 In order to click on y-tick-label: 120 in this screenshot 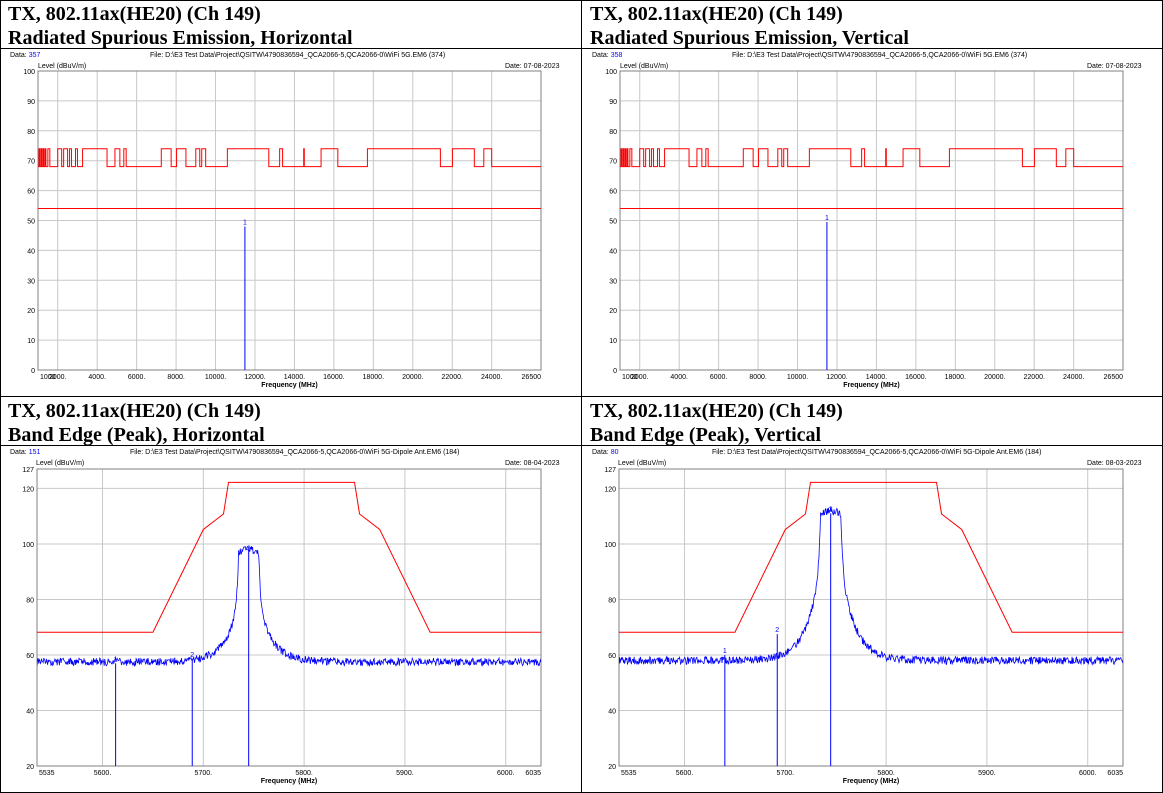, I will do `click(610, 489)`.